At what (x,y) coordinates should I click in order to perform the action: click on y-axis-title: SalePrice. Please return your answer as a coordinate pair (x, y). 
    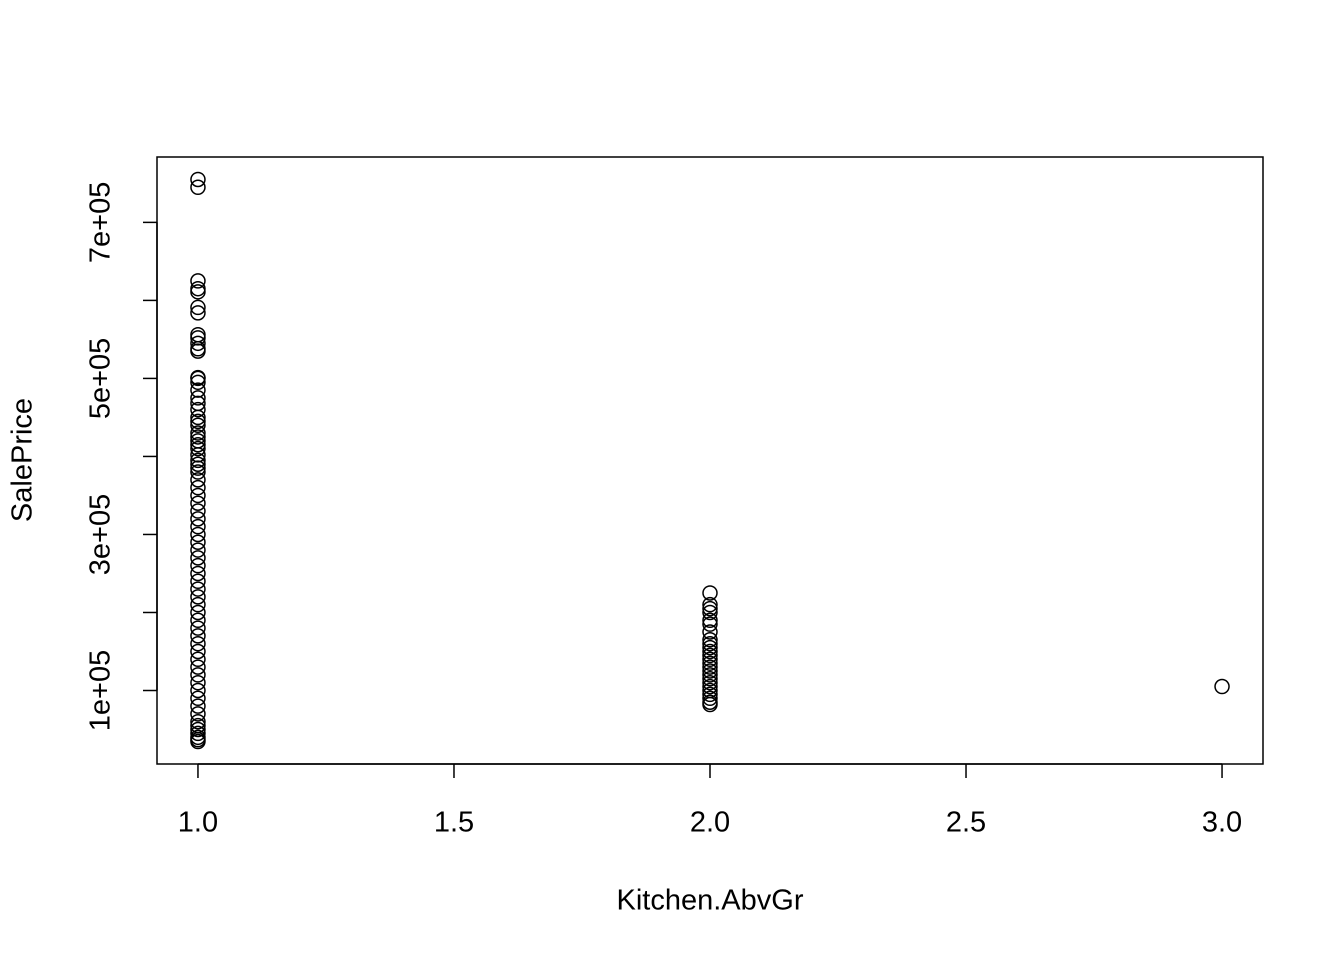
    Looking at the image, I should click on (23, 460).